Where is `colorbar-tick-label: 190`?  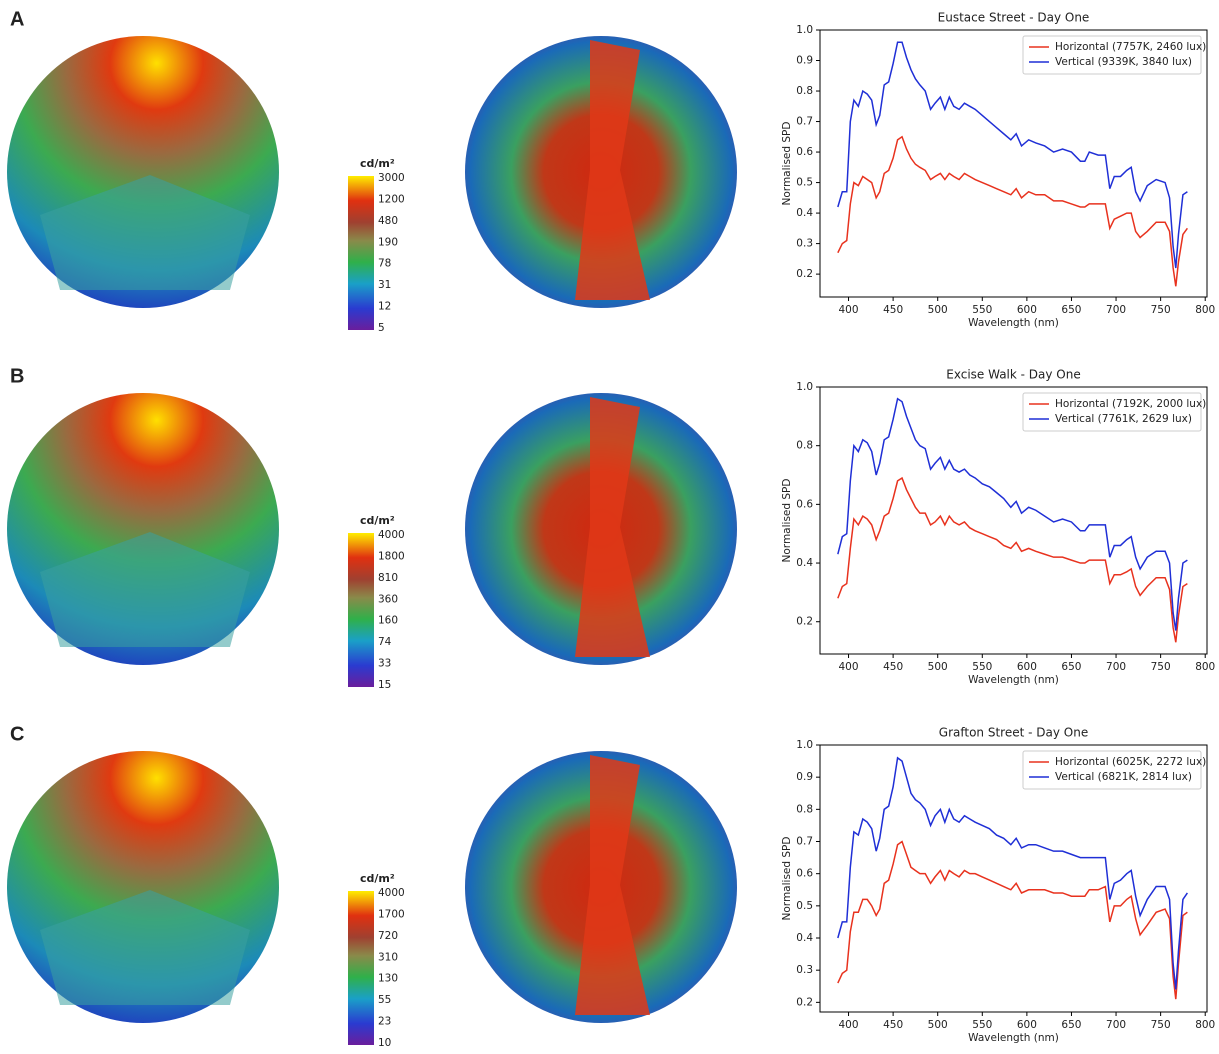 colorbar-tick-label: 190 is located at coordinates (388, 242).